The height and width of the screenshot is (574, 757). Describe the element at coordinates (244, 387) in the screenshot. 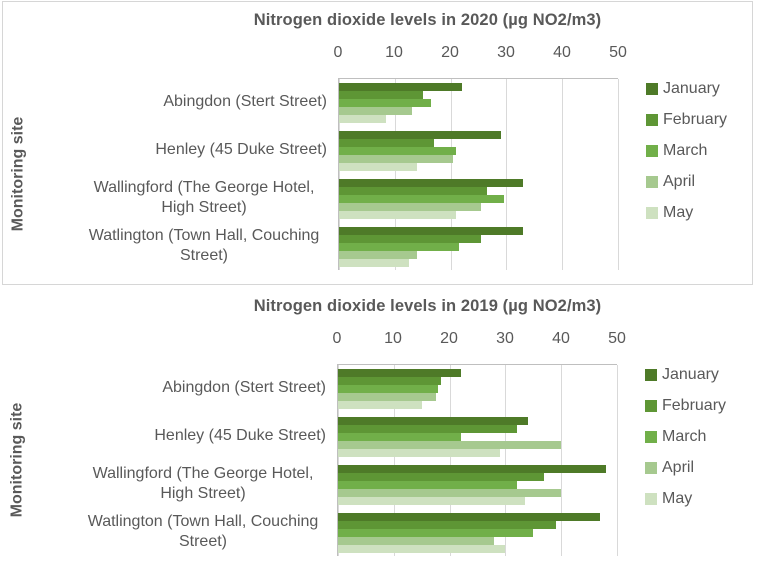

I see `category-label: Abingdon (Stert Street)` at that location.